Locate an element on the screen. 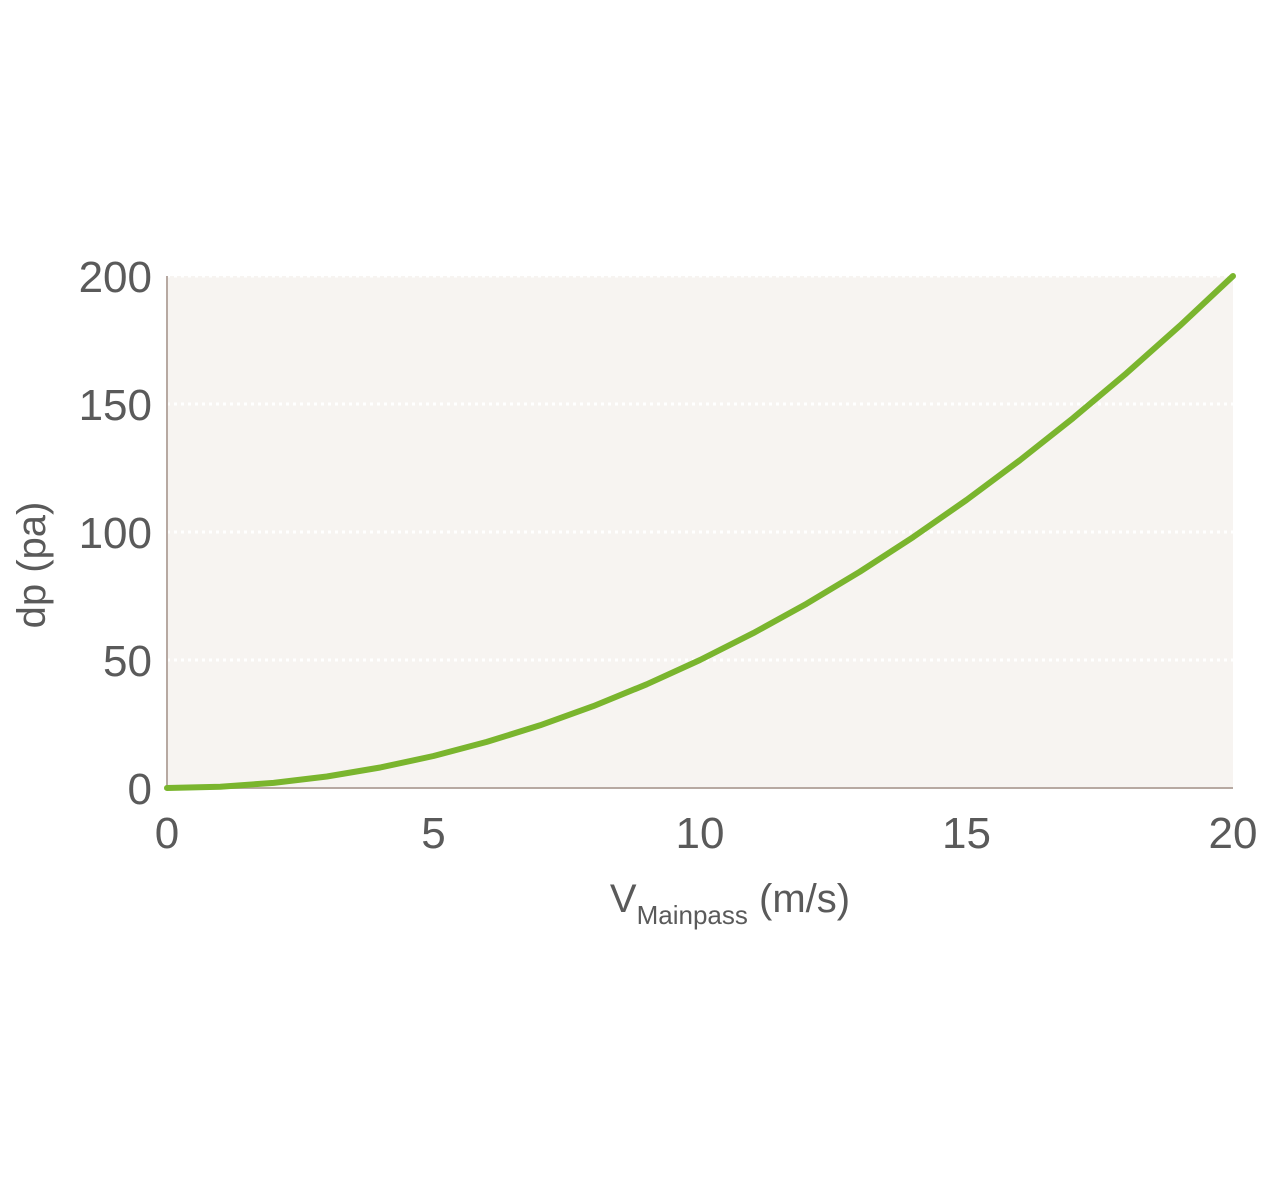 This screenshot has width=1280, height=1190. x-tick-label: 10 is located at coordinates (700, 833).